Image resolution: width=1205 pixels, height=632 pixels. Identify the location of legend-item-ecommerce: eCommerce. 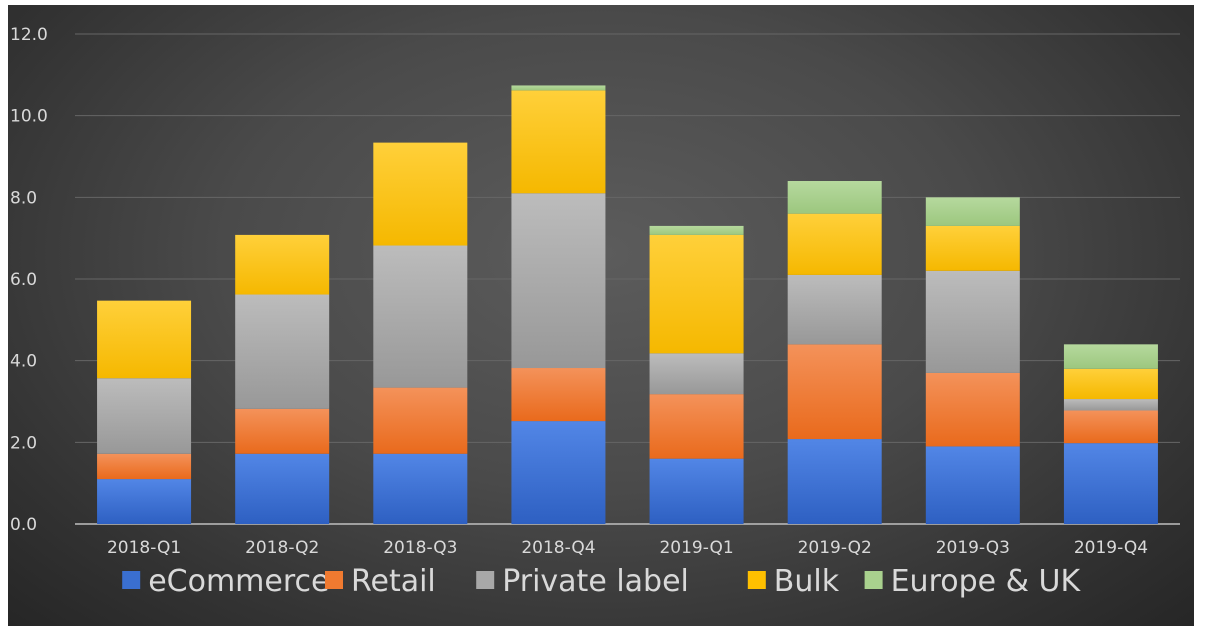
(225, 581).